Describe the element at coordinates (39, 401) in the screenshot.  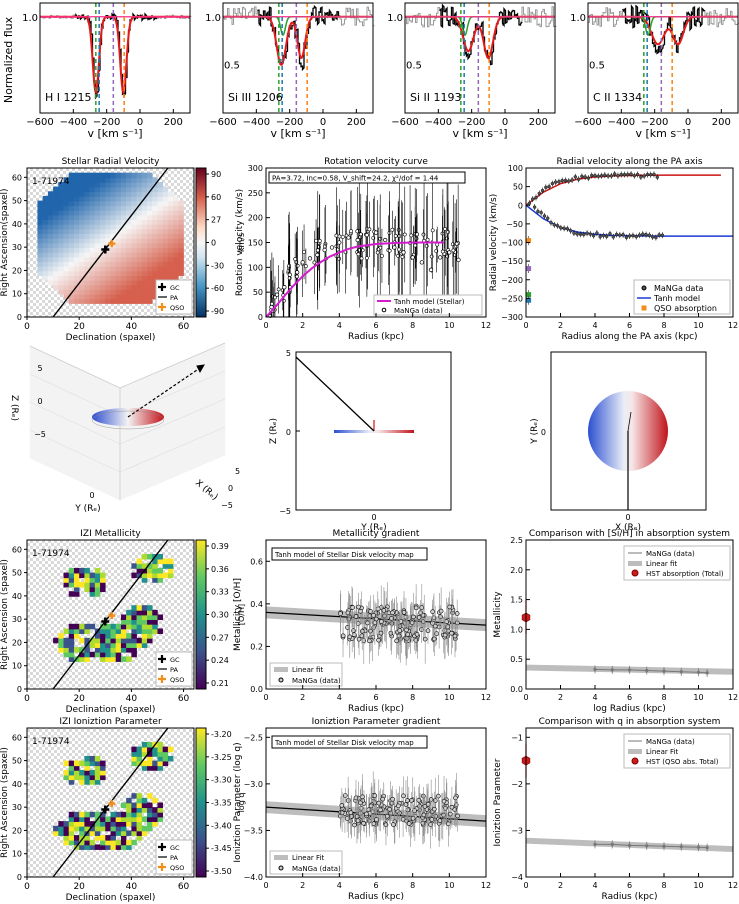
I see `z-tick-label: 0` at that location.